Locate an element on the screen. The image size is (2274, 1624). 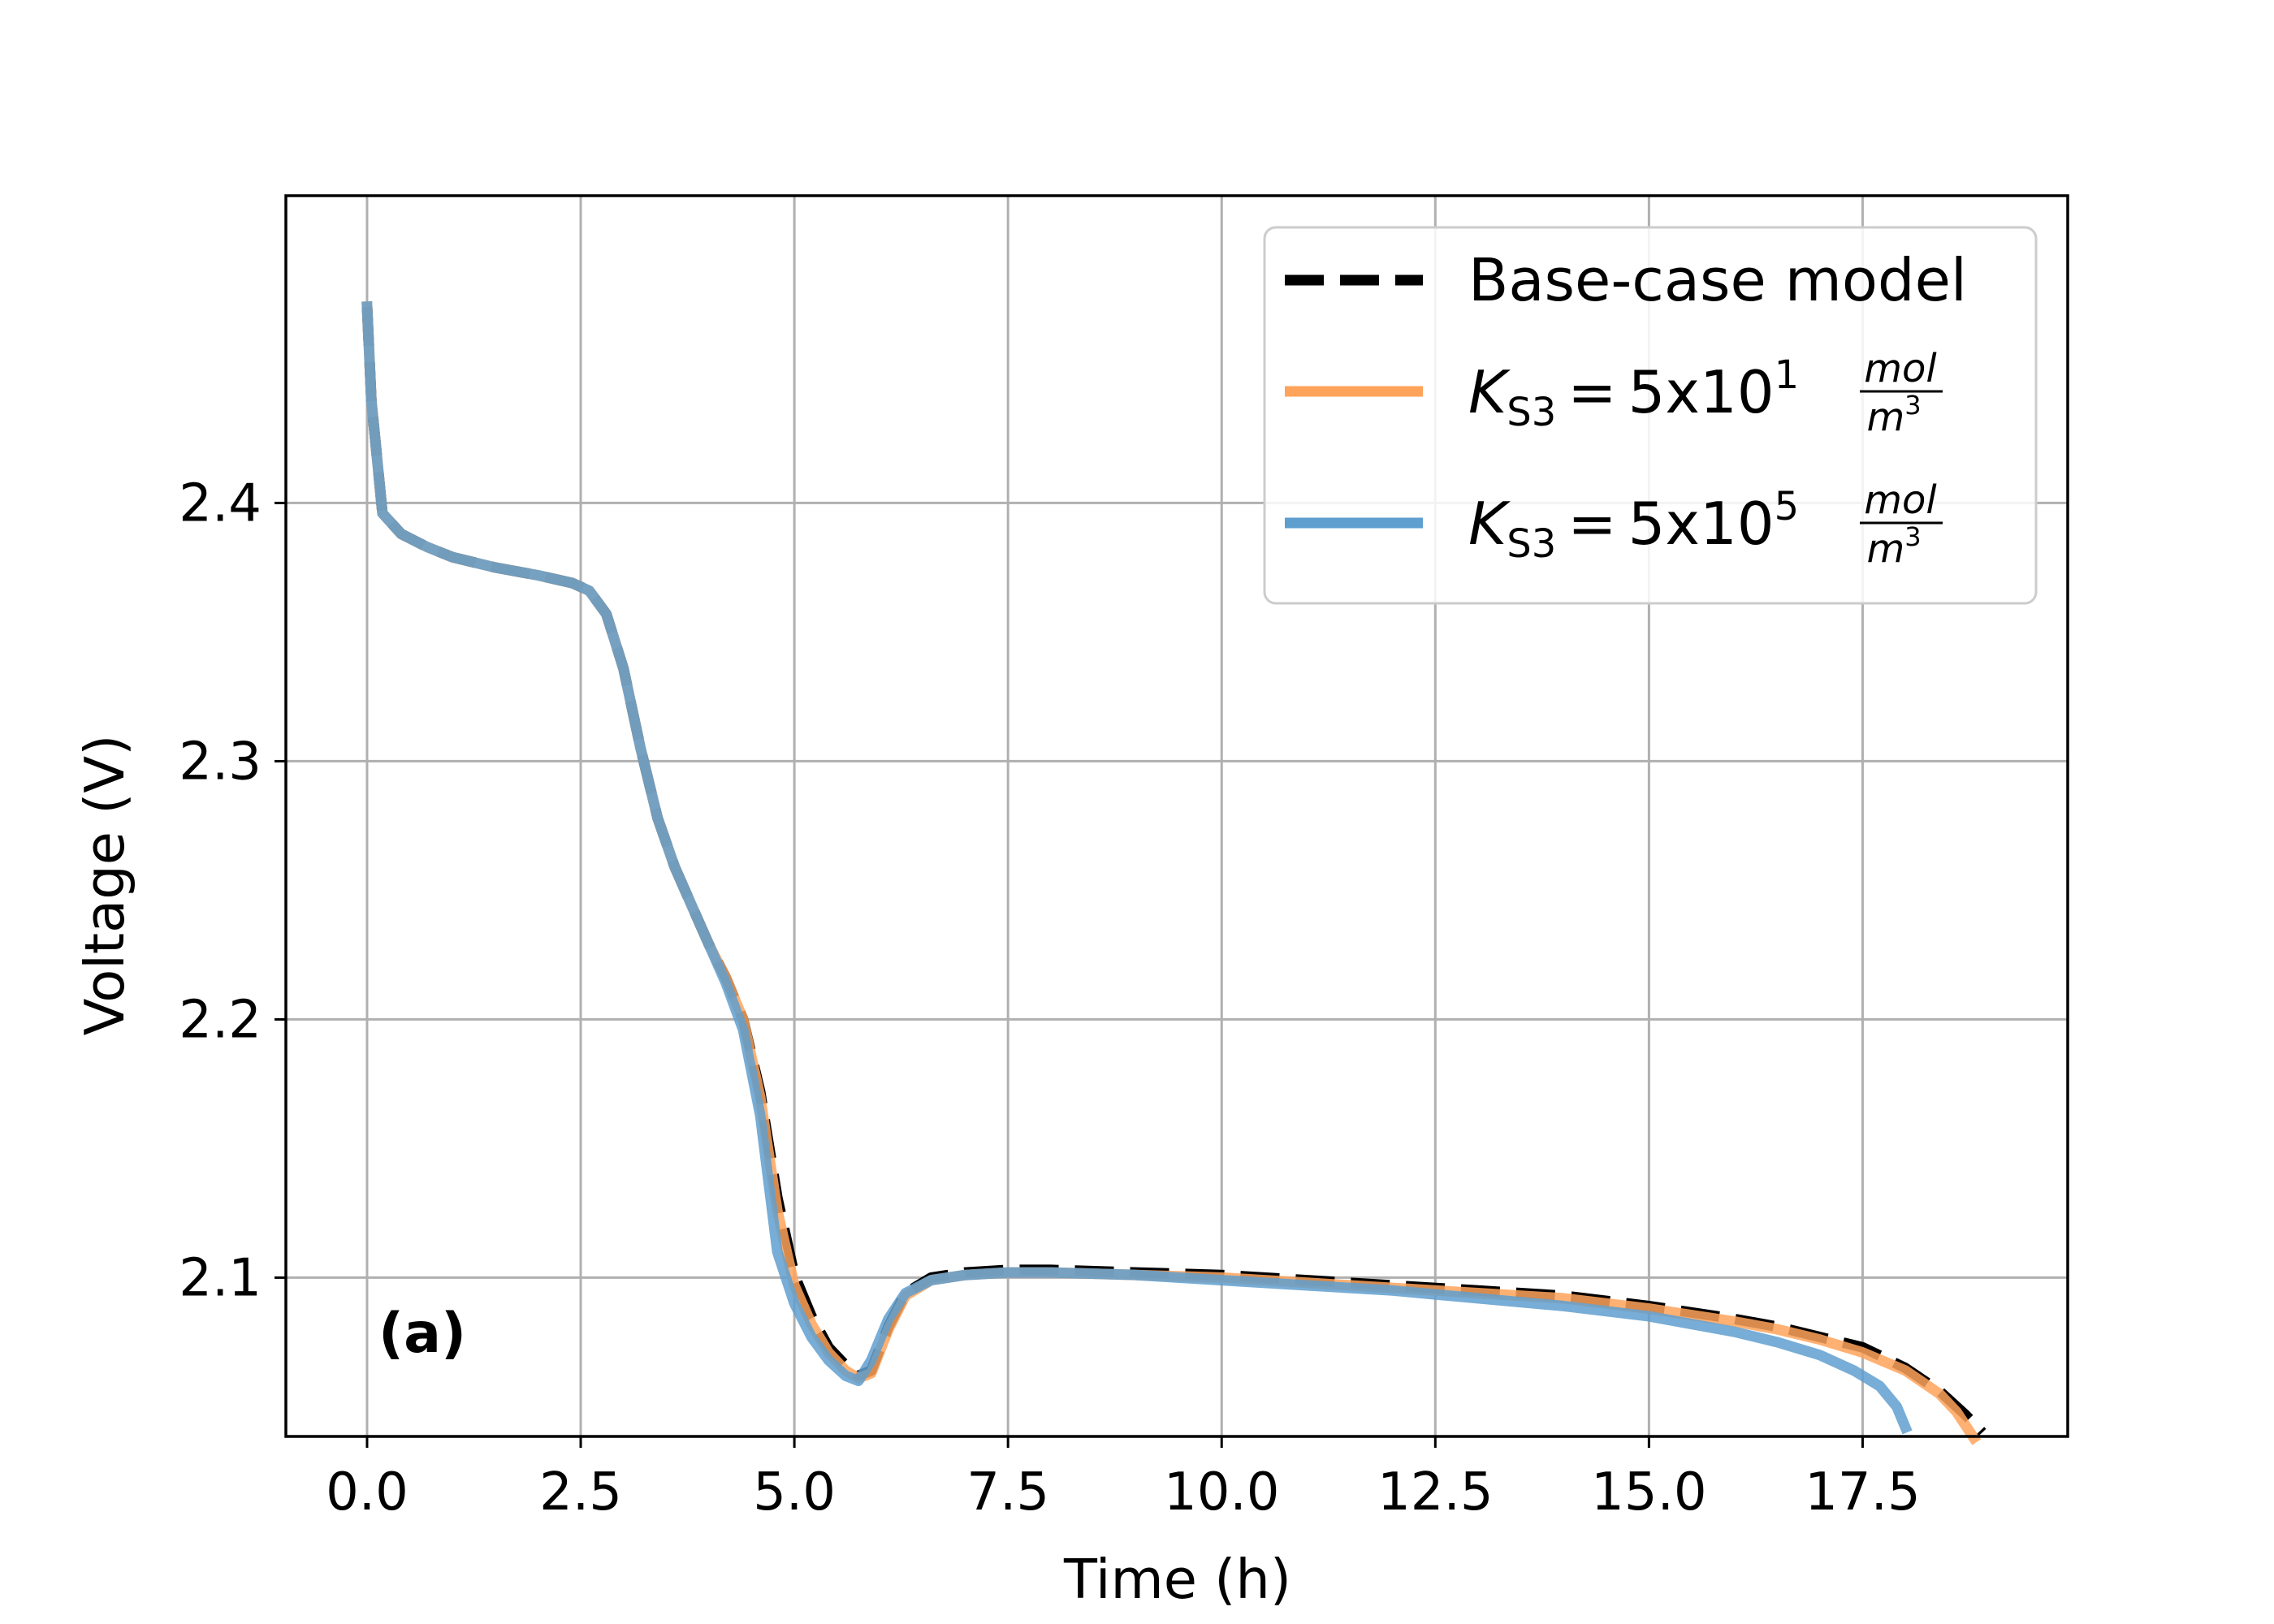
svg-text:KS3=5x105: KS3 = 5x105 is located at coordinates (1634, 525).